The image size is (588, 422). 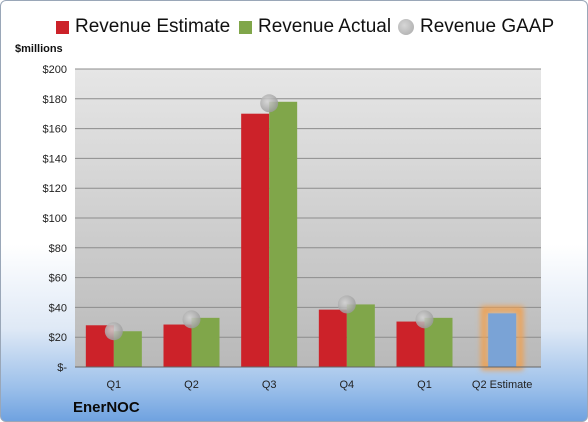 I want to click on legend-item-revenue-estimate: Revenue Estimate, so click(x=143, y=27).